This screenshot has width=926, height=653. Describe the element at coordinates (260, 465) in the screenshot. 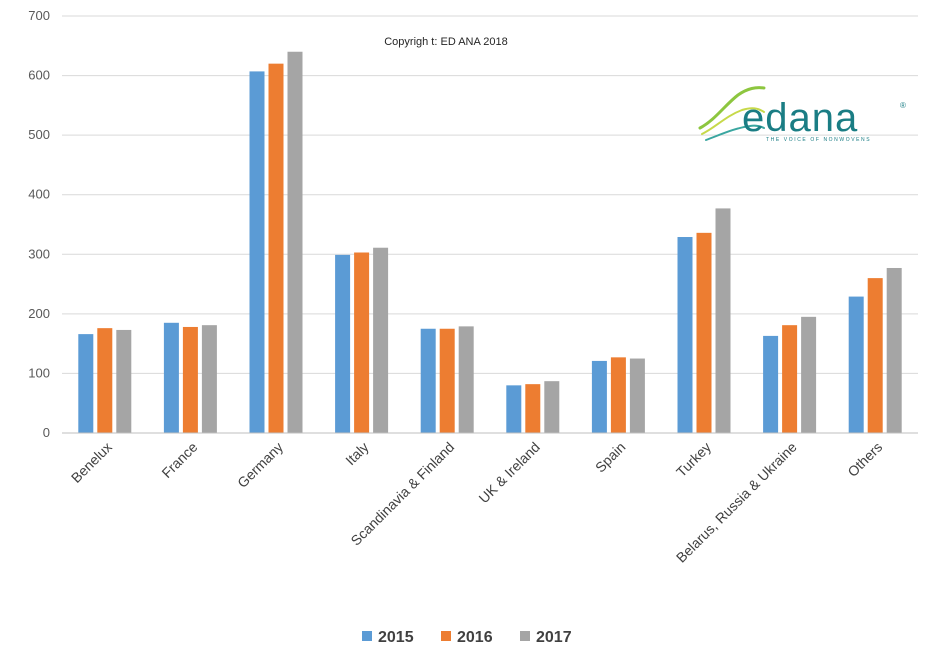

I see `x-tick-label: Germany` at that location.